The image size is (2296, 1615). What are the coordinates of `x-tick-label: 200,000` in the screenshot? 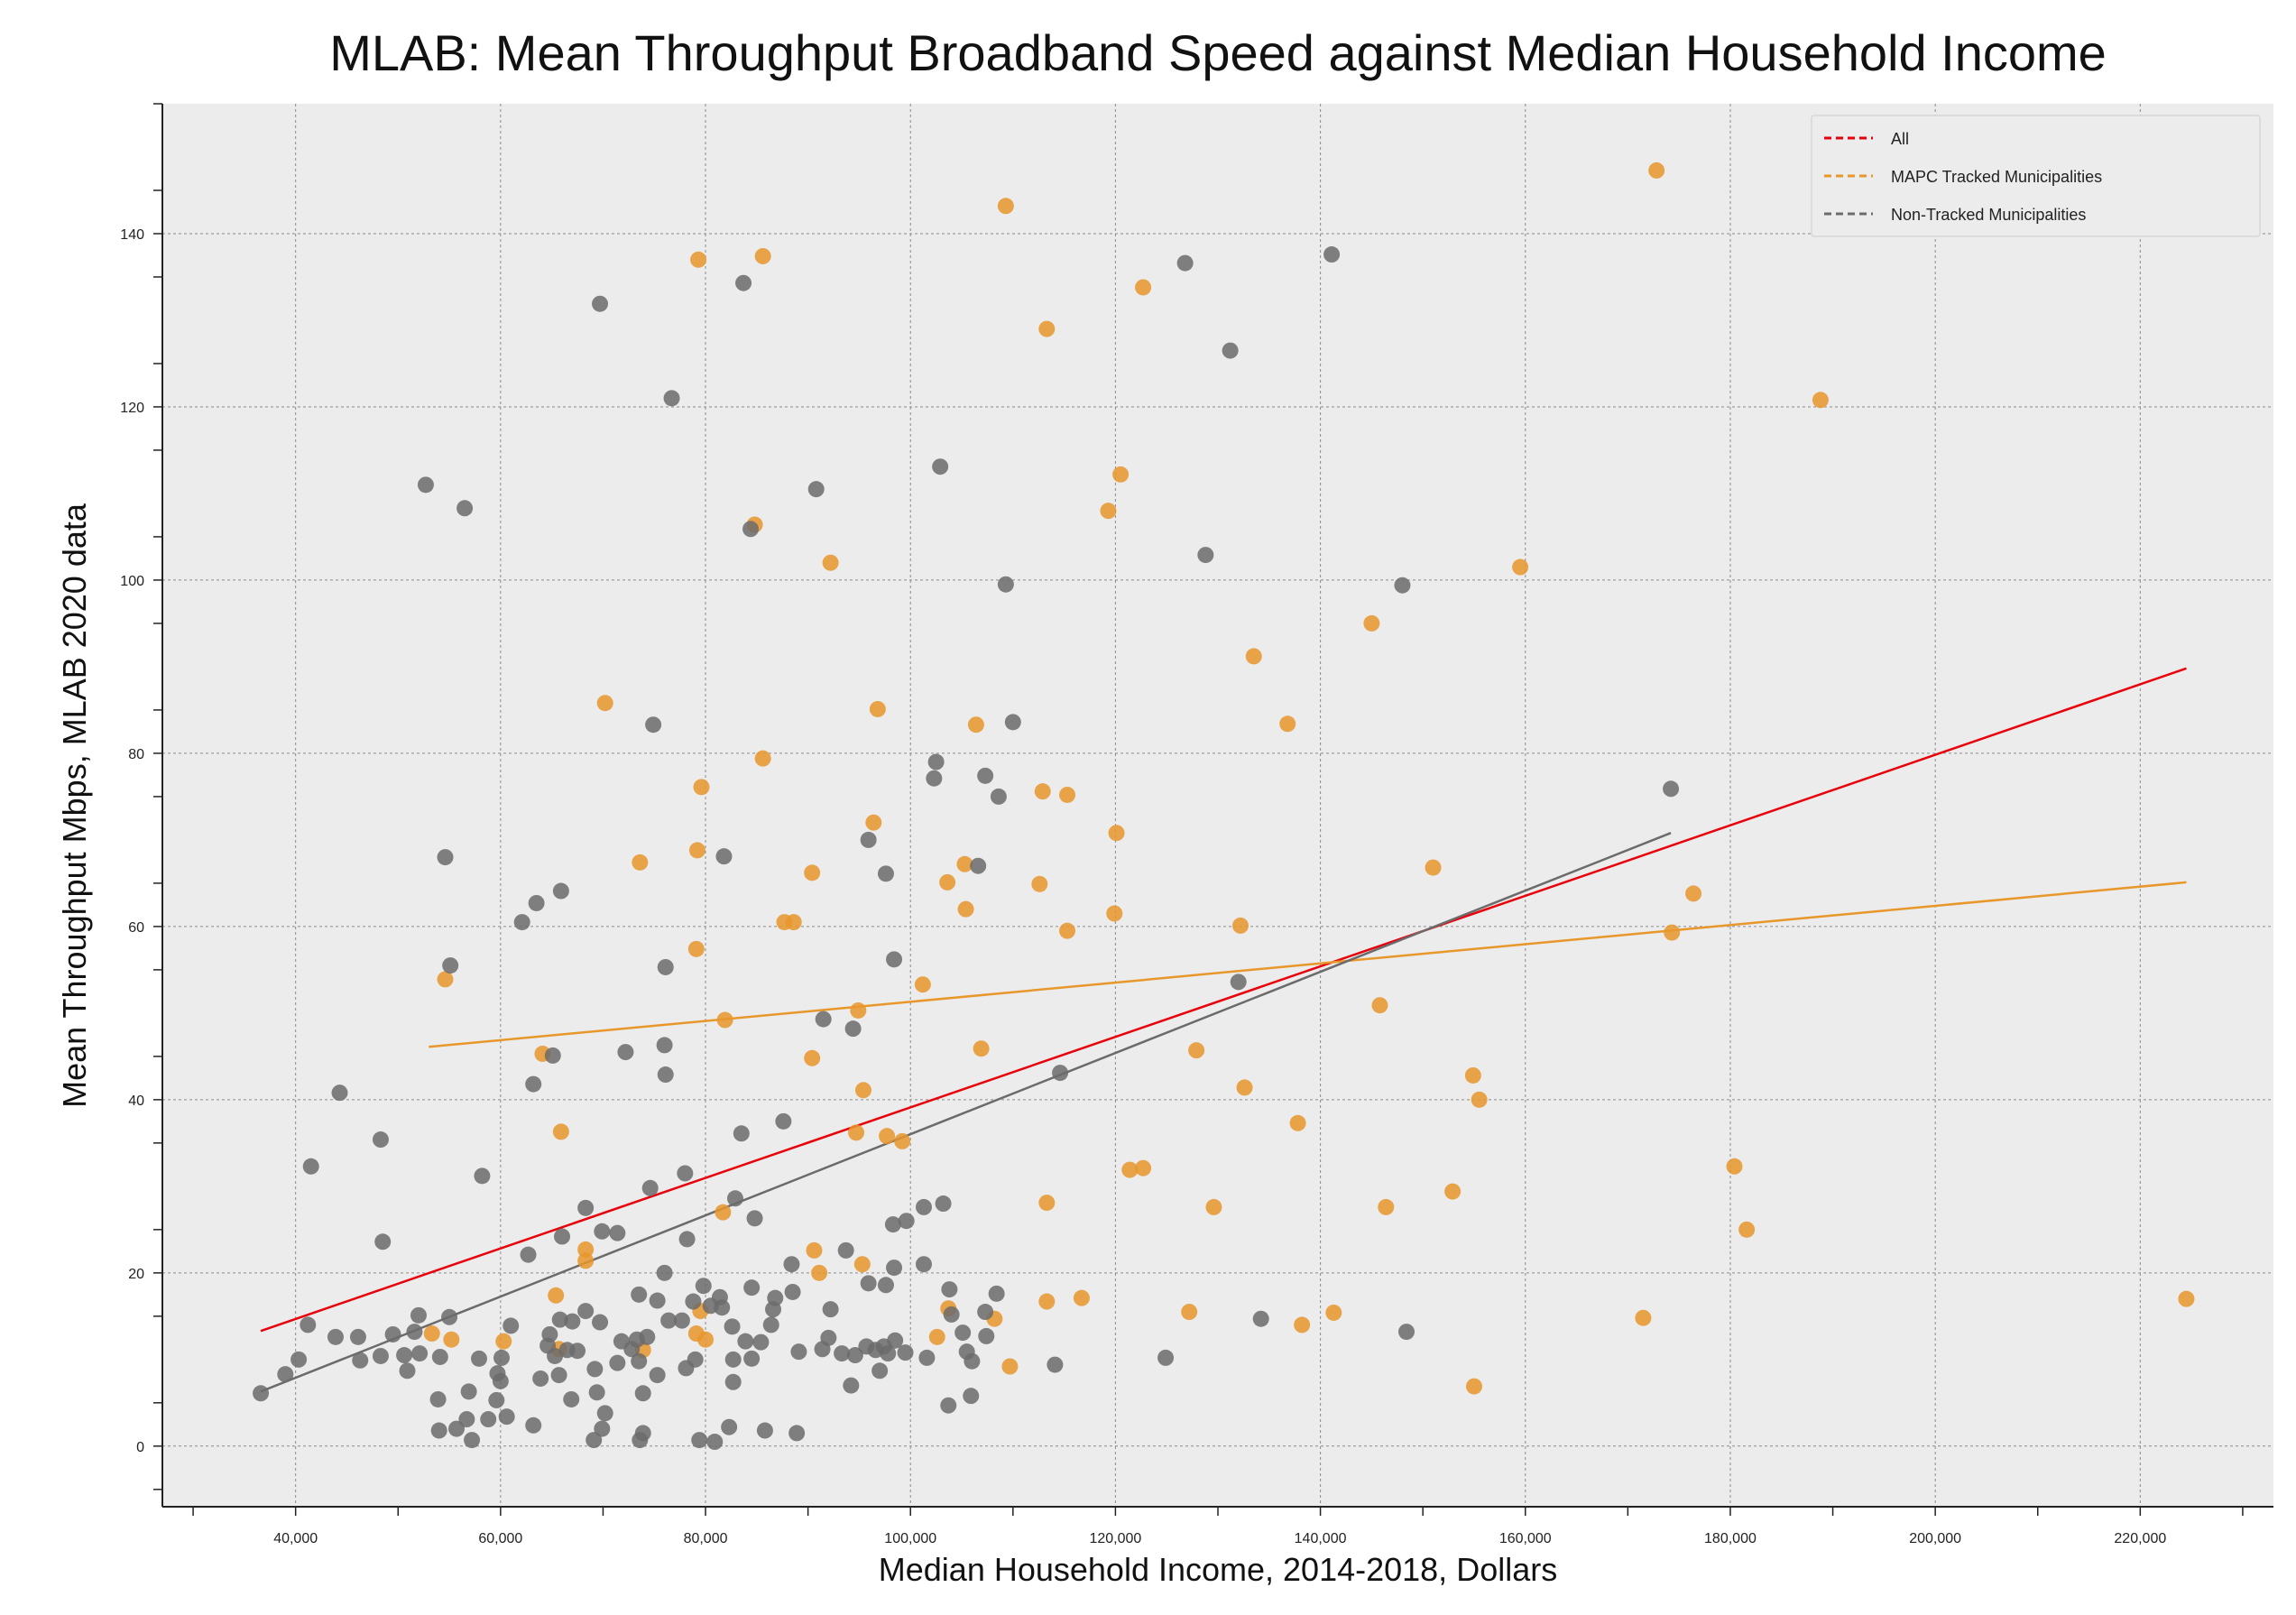 It's located at (1935, 1538).